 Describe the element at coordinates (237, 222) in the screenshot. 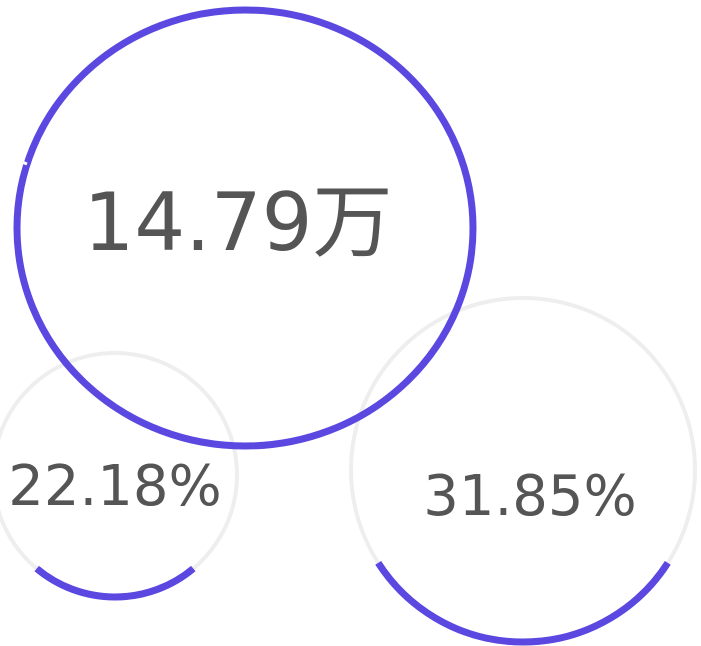

I see `main-value: 14.79万` at that location.